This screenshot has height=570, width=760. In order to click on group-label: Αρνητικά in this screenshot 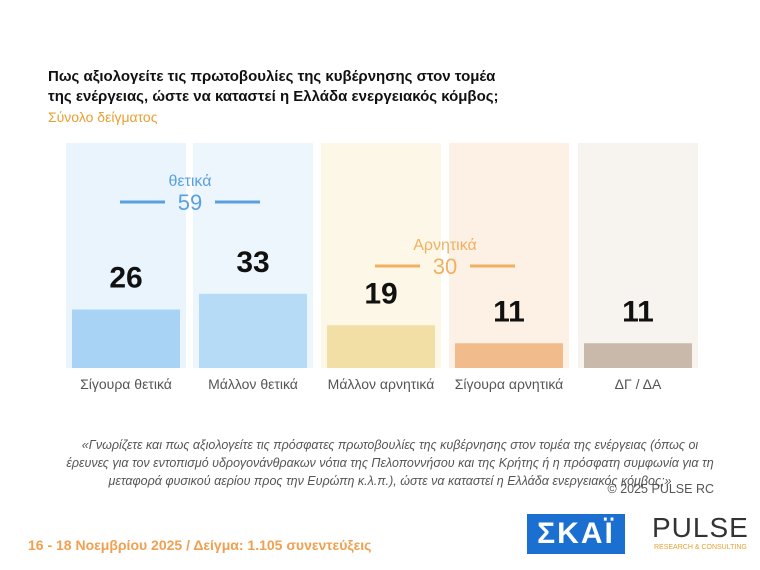, I will do `click(445, 245)`.